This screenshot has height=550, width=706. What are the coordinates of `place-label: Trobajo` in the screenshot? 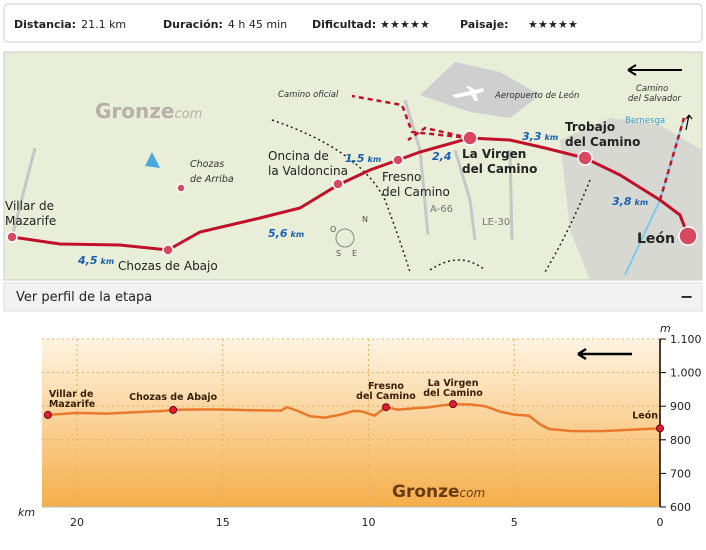 It's located at (590, 127).